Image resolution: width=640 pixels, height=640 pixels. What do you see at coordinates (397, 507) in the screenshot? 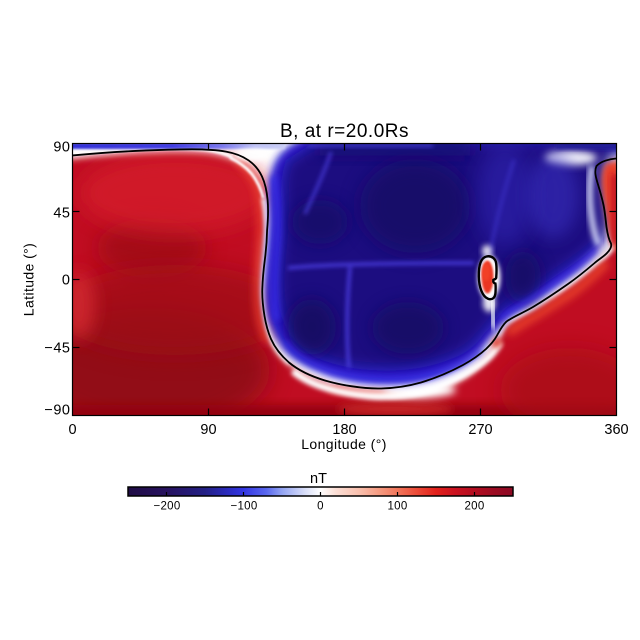
I see `svg-text: 100` at bounding box center [397, 507].